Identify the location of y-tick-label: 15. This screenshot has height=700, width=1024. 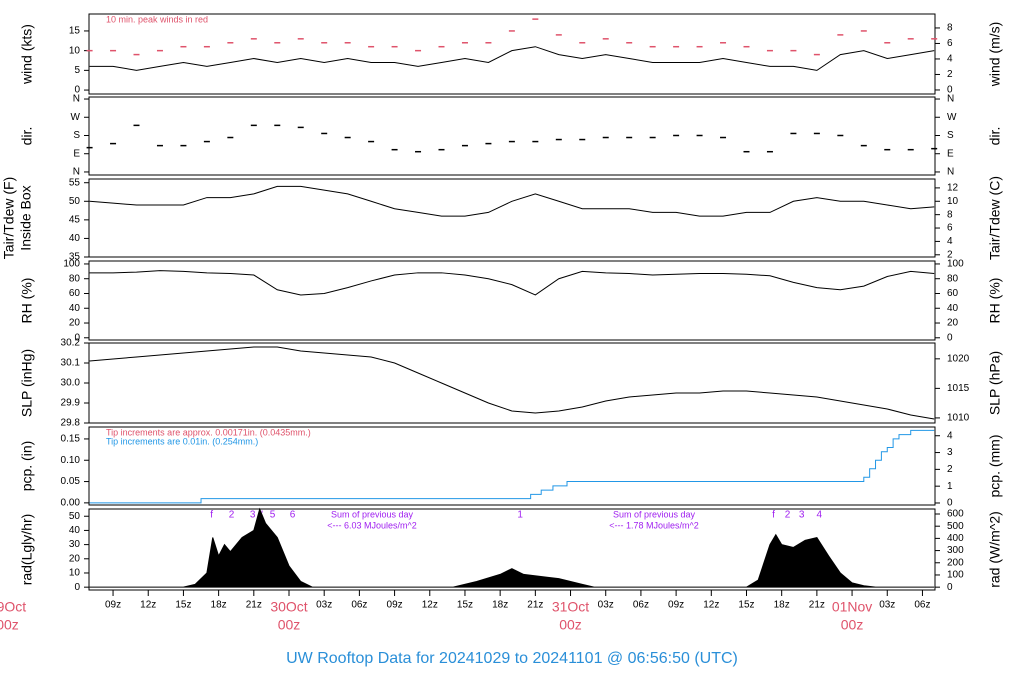
(75, 31).